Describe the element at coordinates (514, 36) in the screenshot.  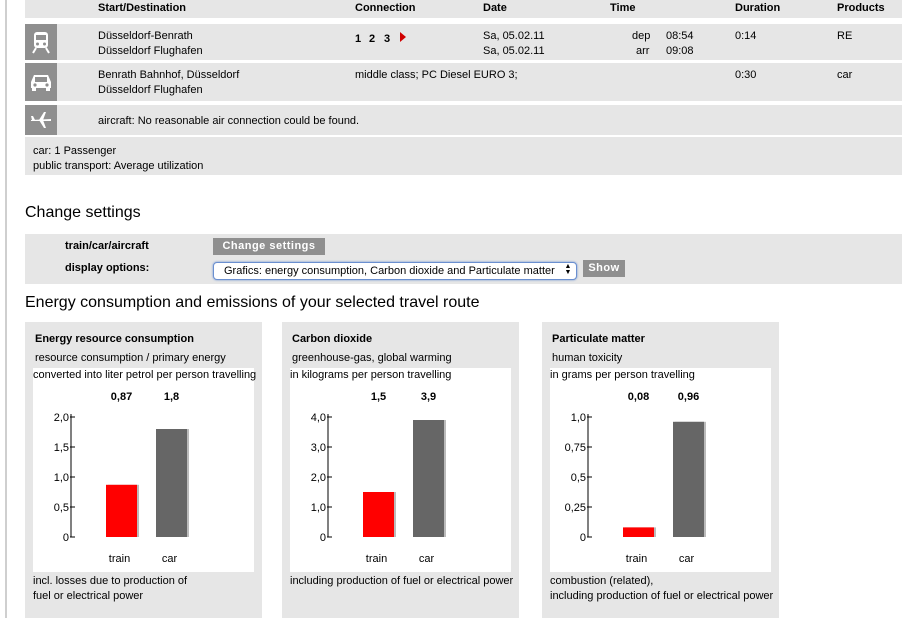
I see `train-date-dep: Sa, 05.02.11` at that location.